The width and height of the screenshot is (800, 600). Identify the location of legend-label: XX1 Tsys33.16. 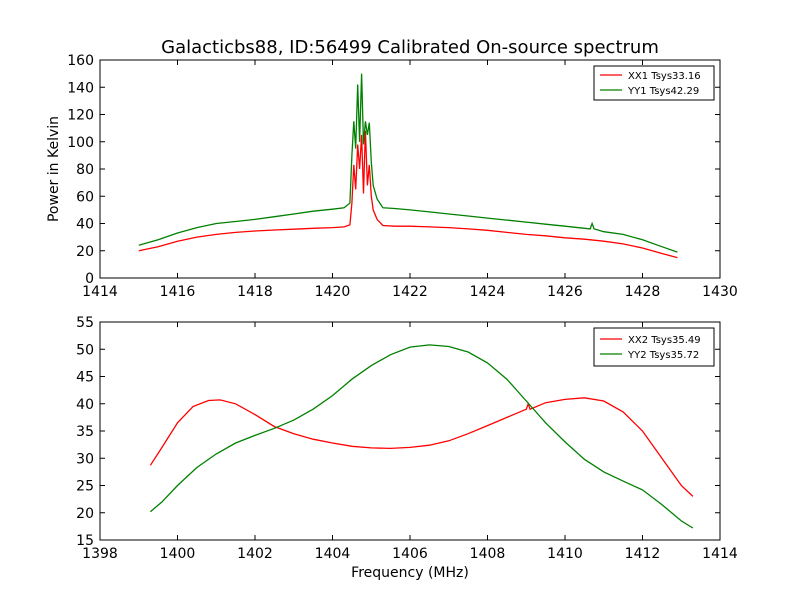
(664, 76).